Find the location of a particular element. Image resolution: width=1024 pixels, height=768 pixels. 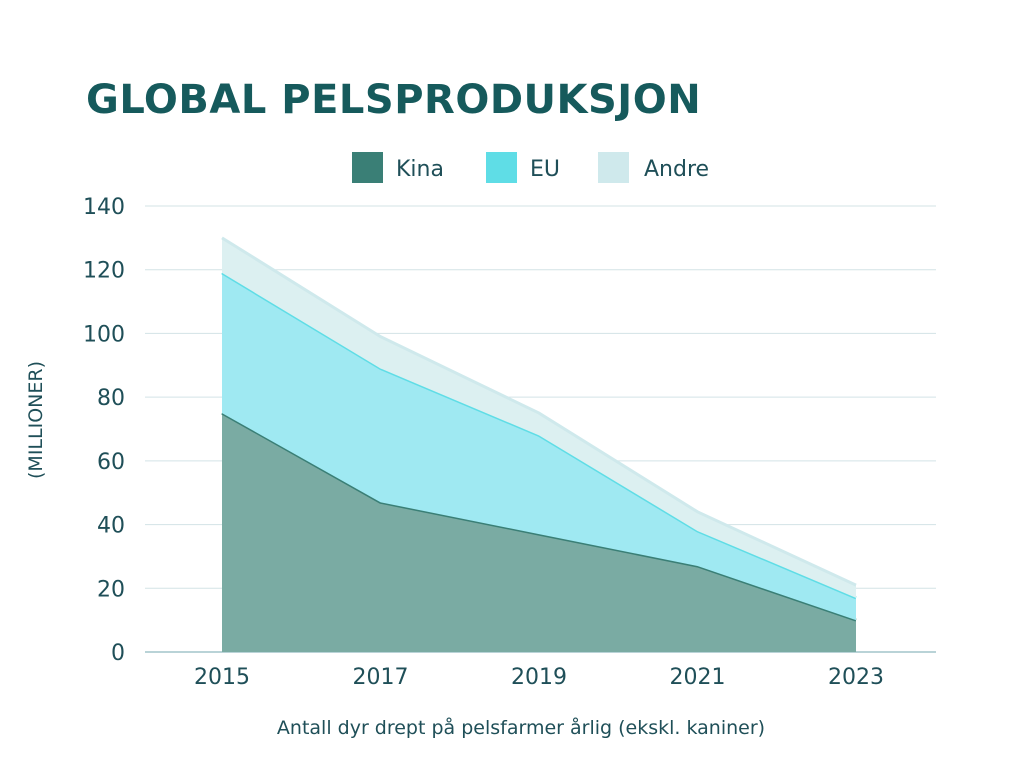

x-tick-label: 2021 is located at coordinates (698, 677).